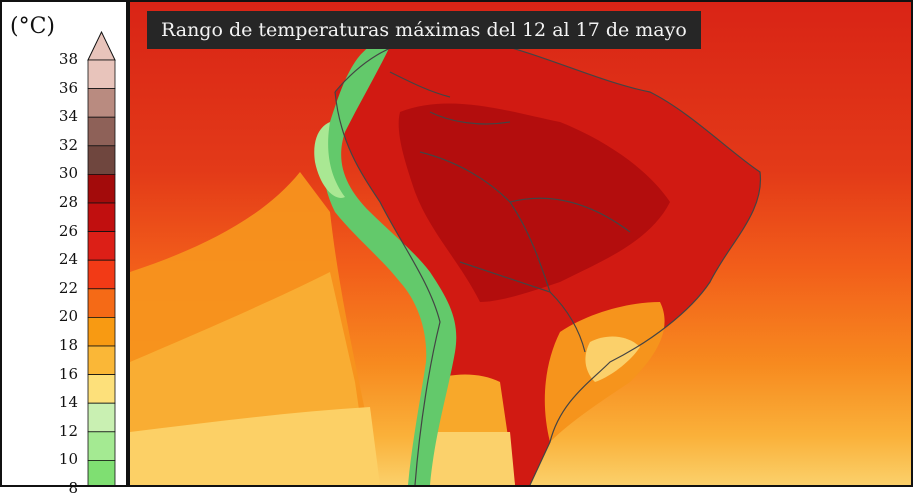 This screenshot has height=497, width=913. I want to click on legend-tick-8: 8, so click(73, 488).